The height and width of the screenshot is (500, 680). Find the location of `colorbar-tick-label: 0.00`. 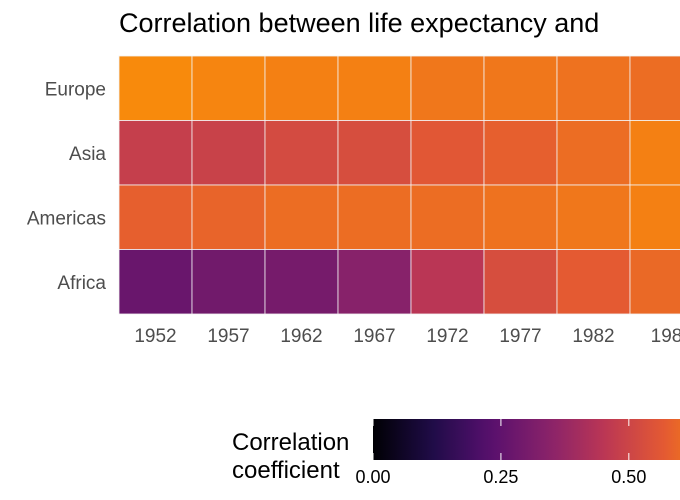

colorbar-tick-label: 0.00 is located at coordinates (372, 477).